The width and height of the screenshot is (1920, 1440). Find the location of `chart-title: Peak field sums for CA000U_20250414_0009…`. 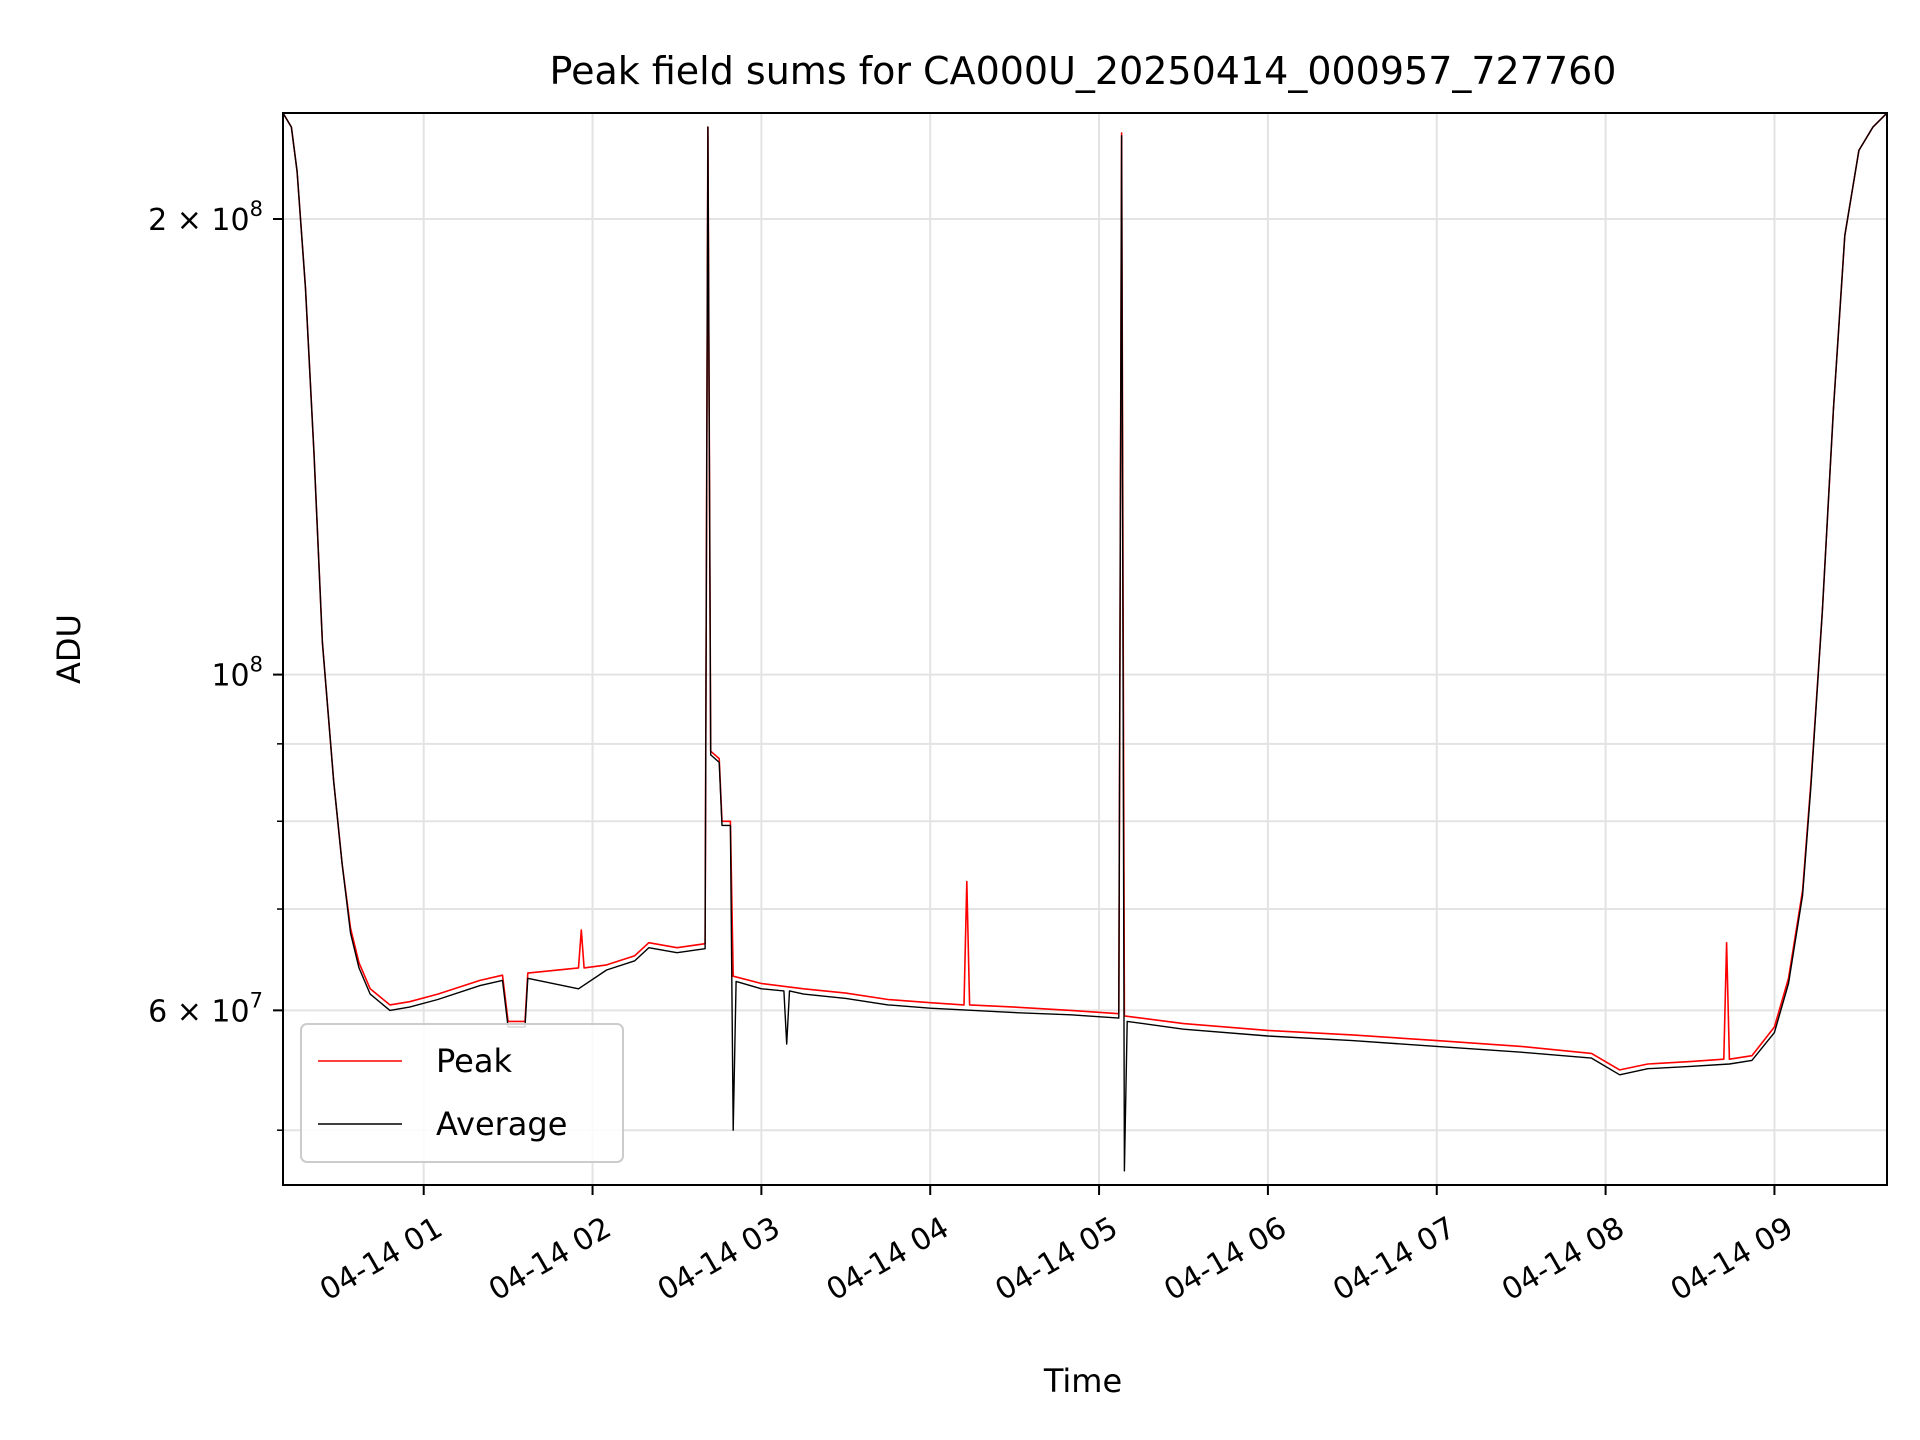

chart-title: Peak field sums for CA000U_20250414_0009… is located at coordinates (1083, 71).